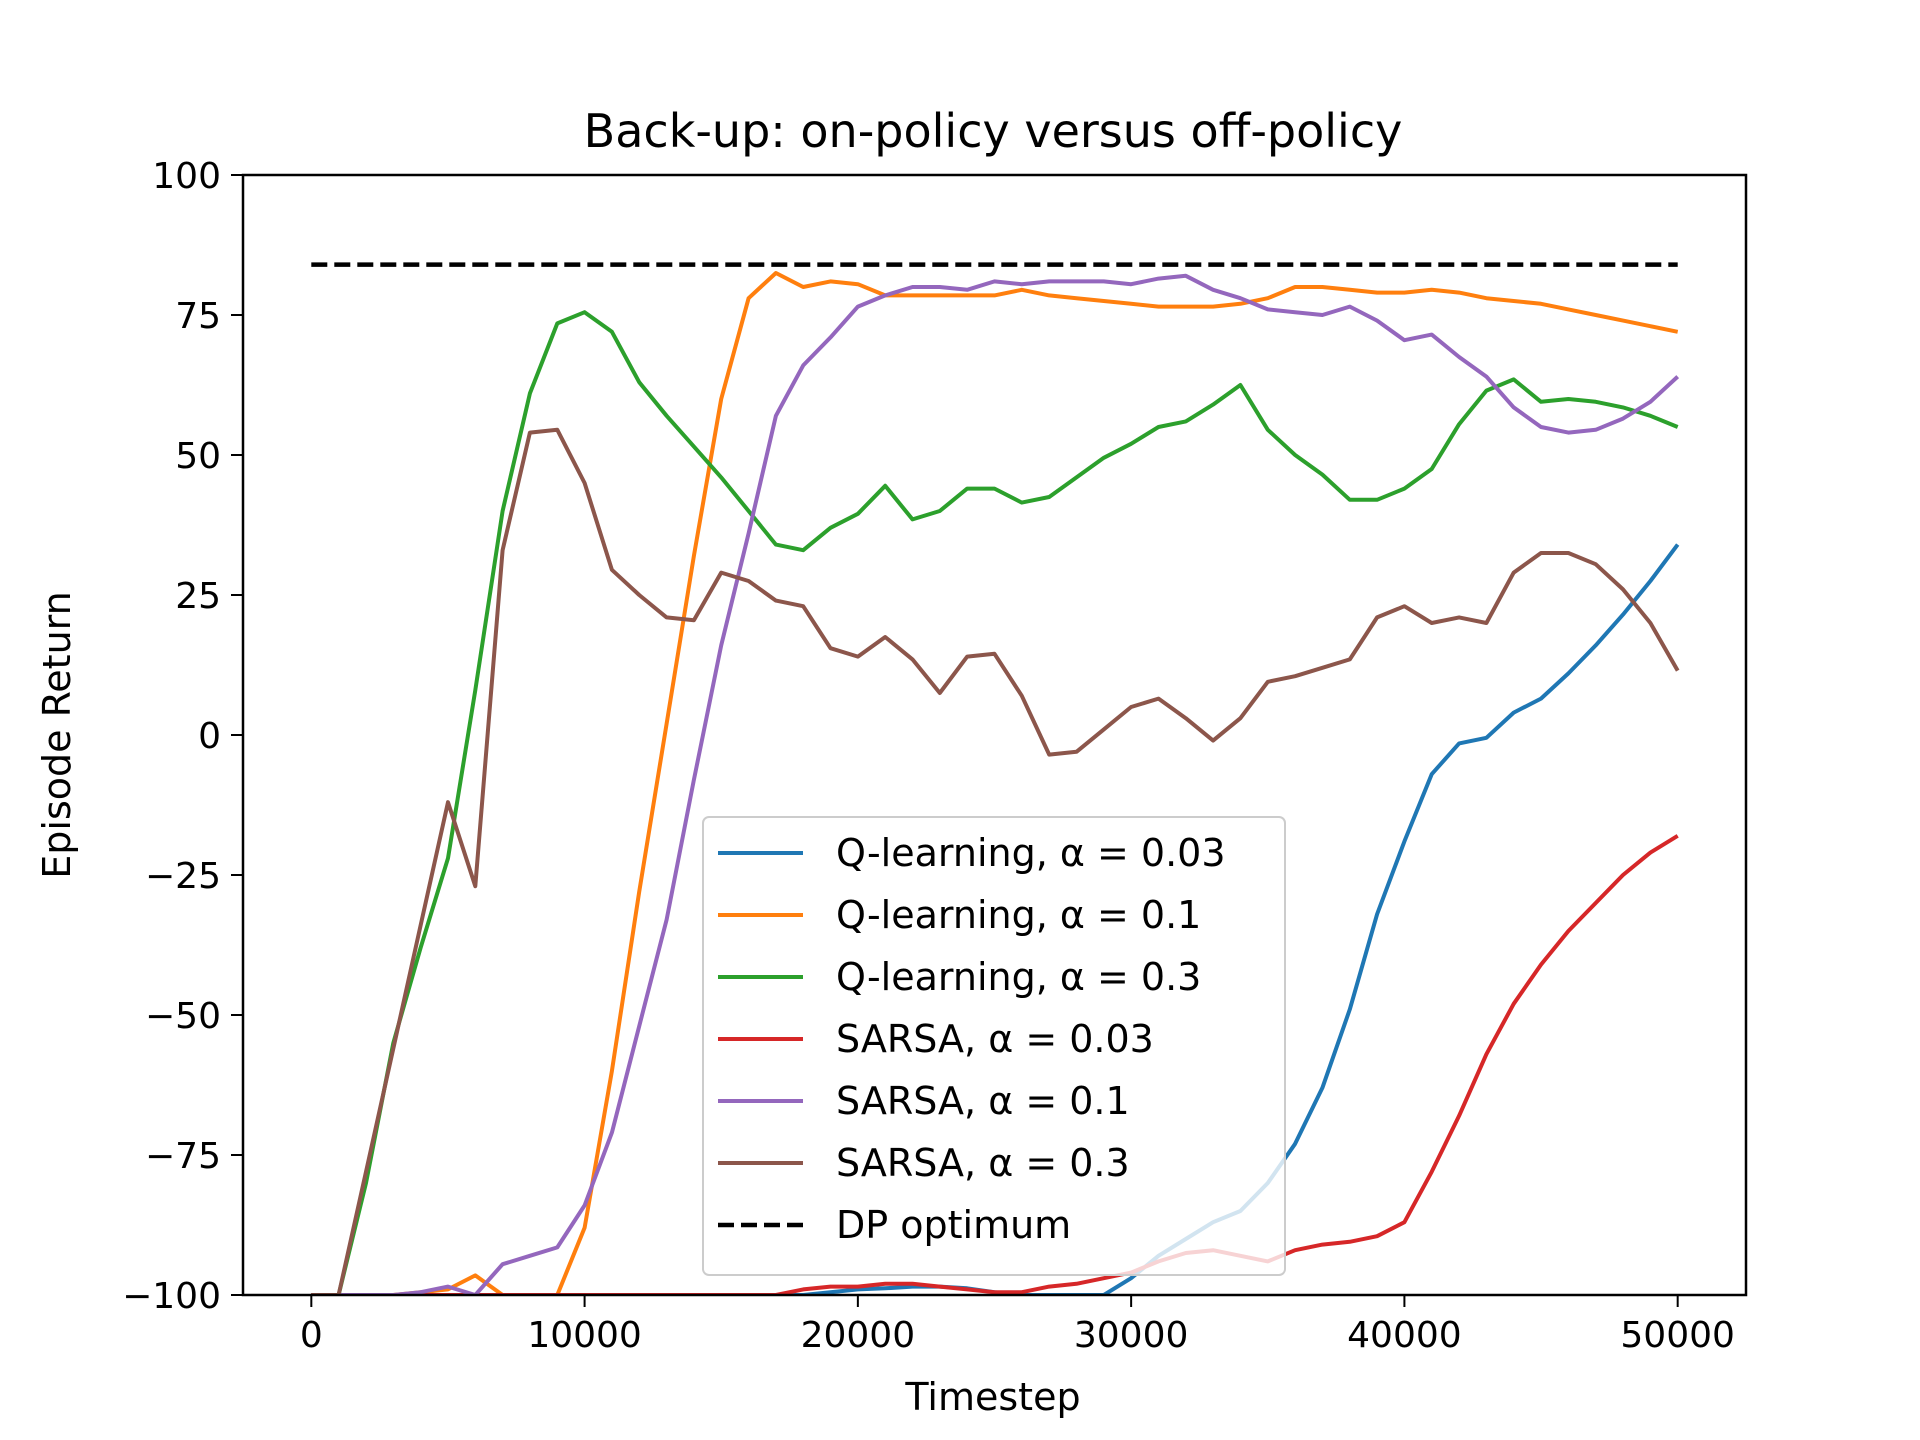 Image resolution: width=1920 pixels, height=1440 pixels. Describe the element at coordinates (584, 1335) in the screenshot. I see `x-tick-label: 10000` at that location.